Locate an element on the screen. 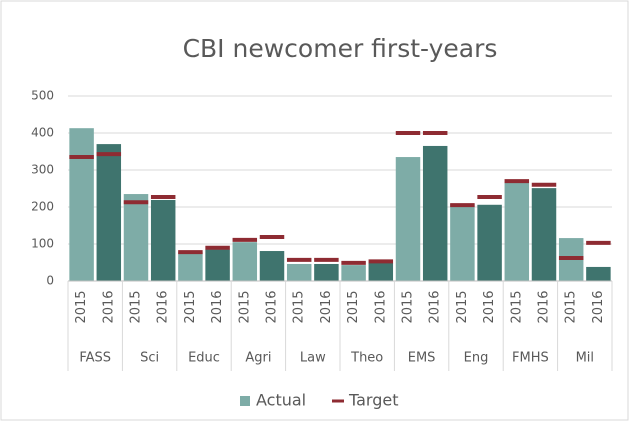 The width and height of the screenshot is (629, 421). group-label: Educ is located at coordinates (204, 358).